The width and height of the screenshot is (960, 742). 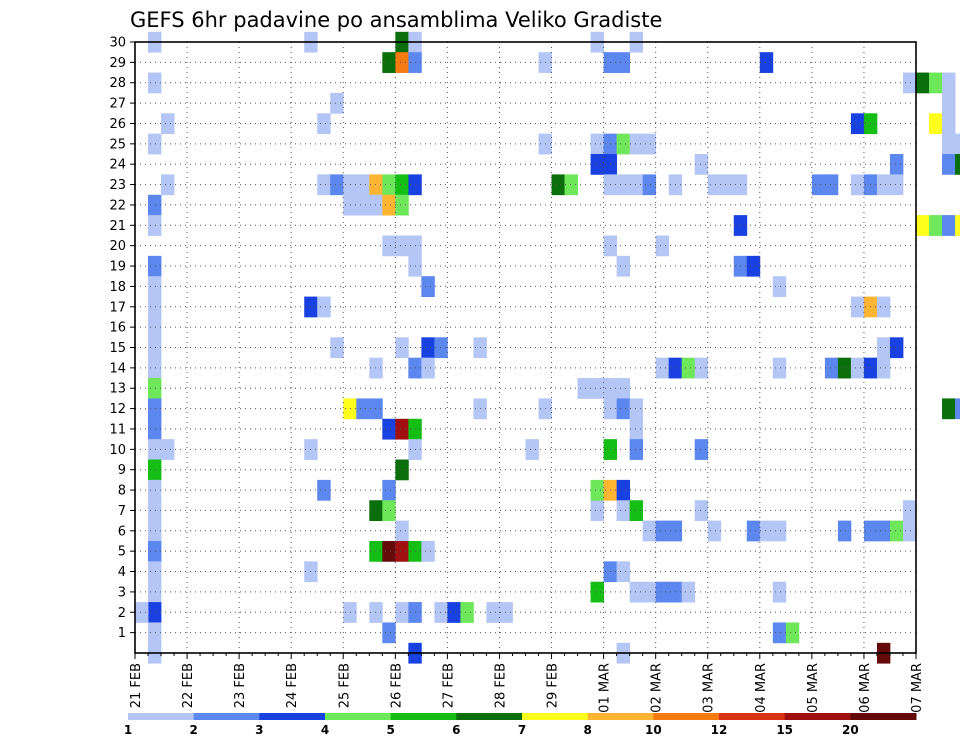 I want to click on x-tick-label: 02 MAR, so click(x=657, y=688).